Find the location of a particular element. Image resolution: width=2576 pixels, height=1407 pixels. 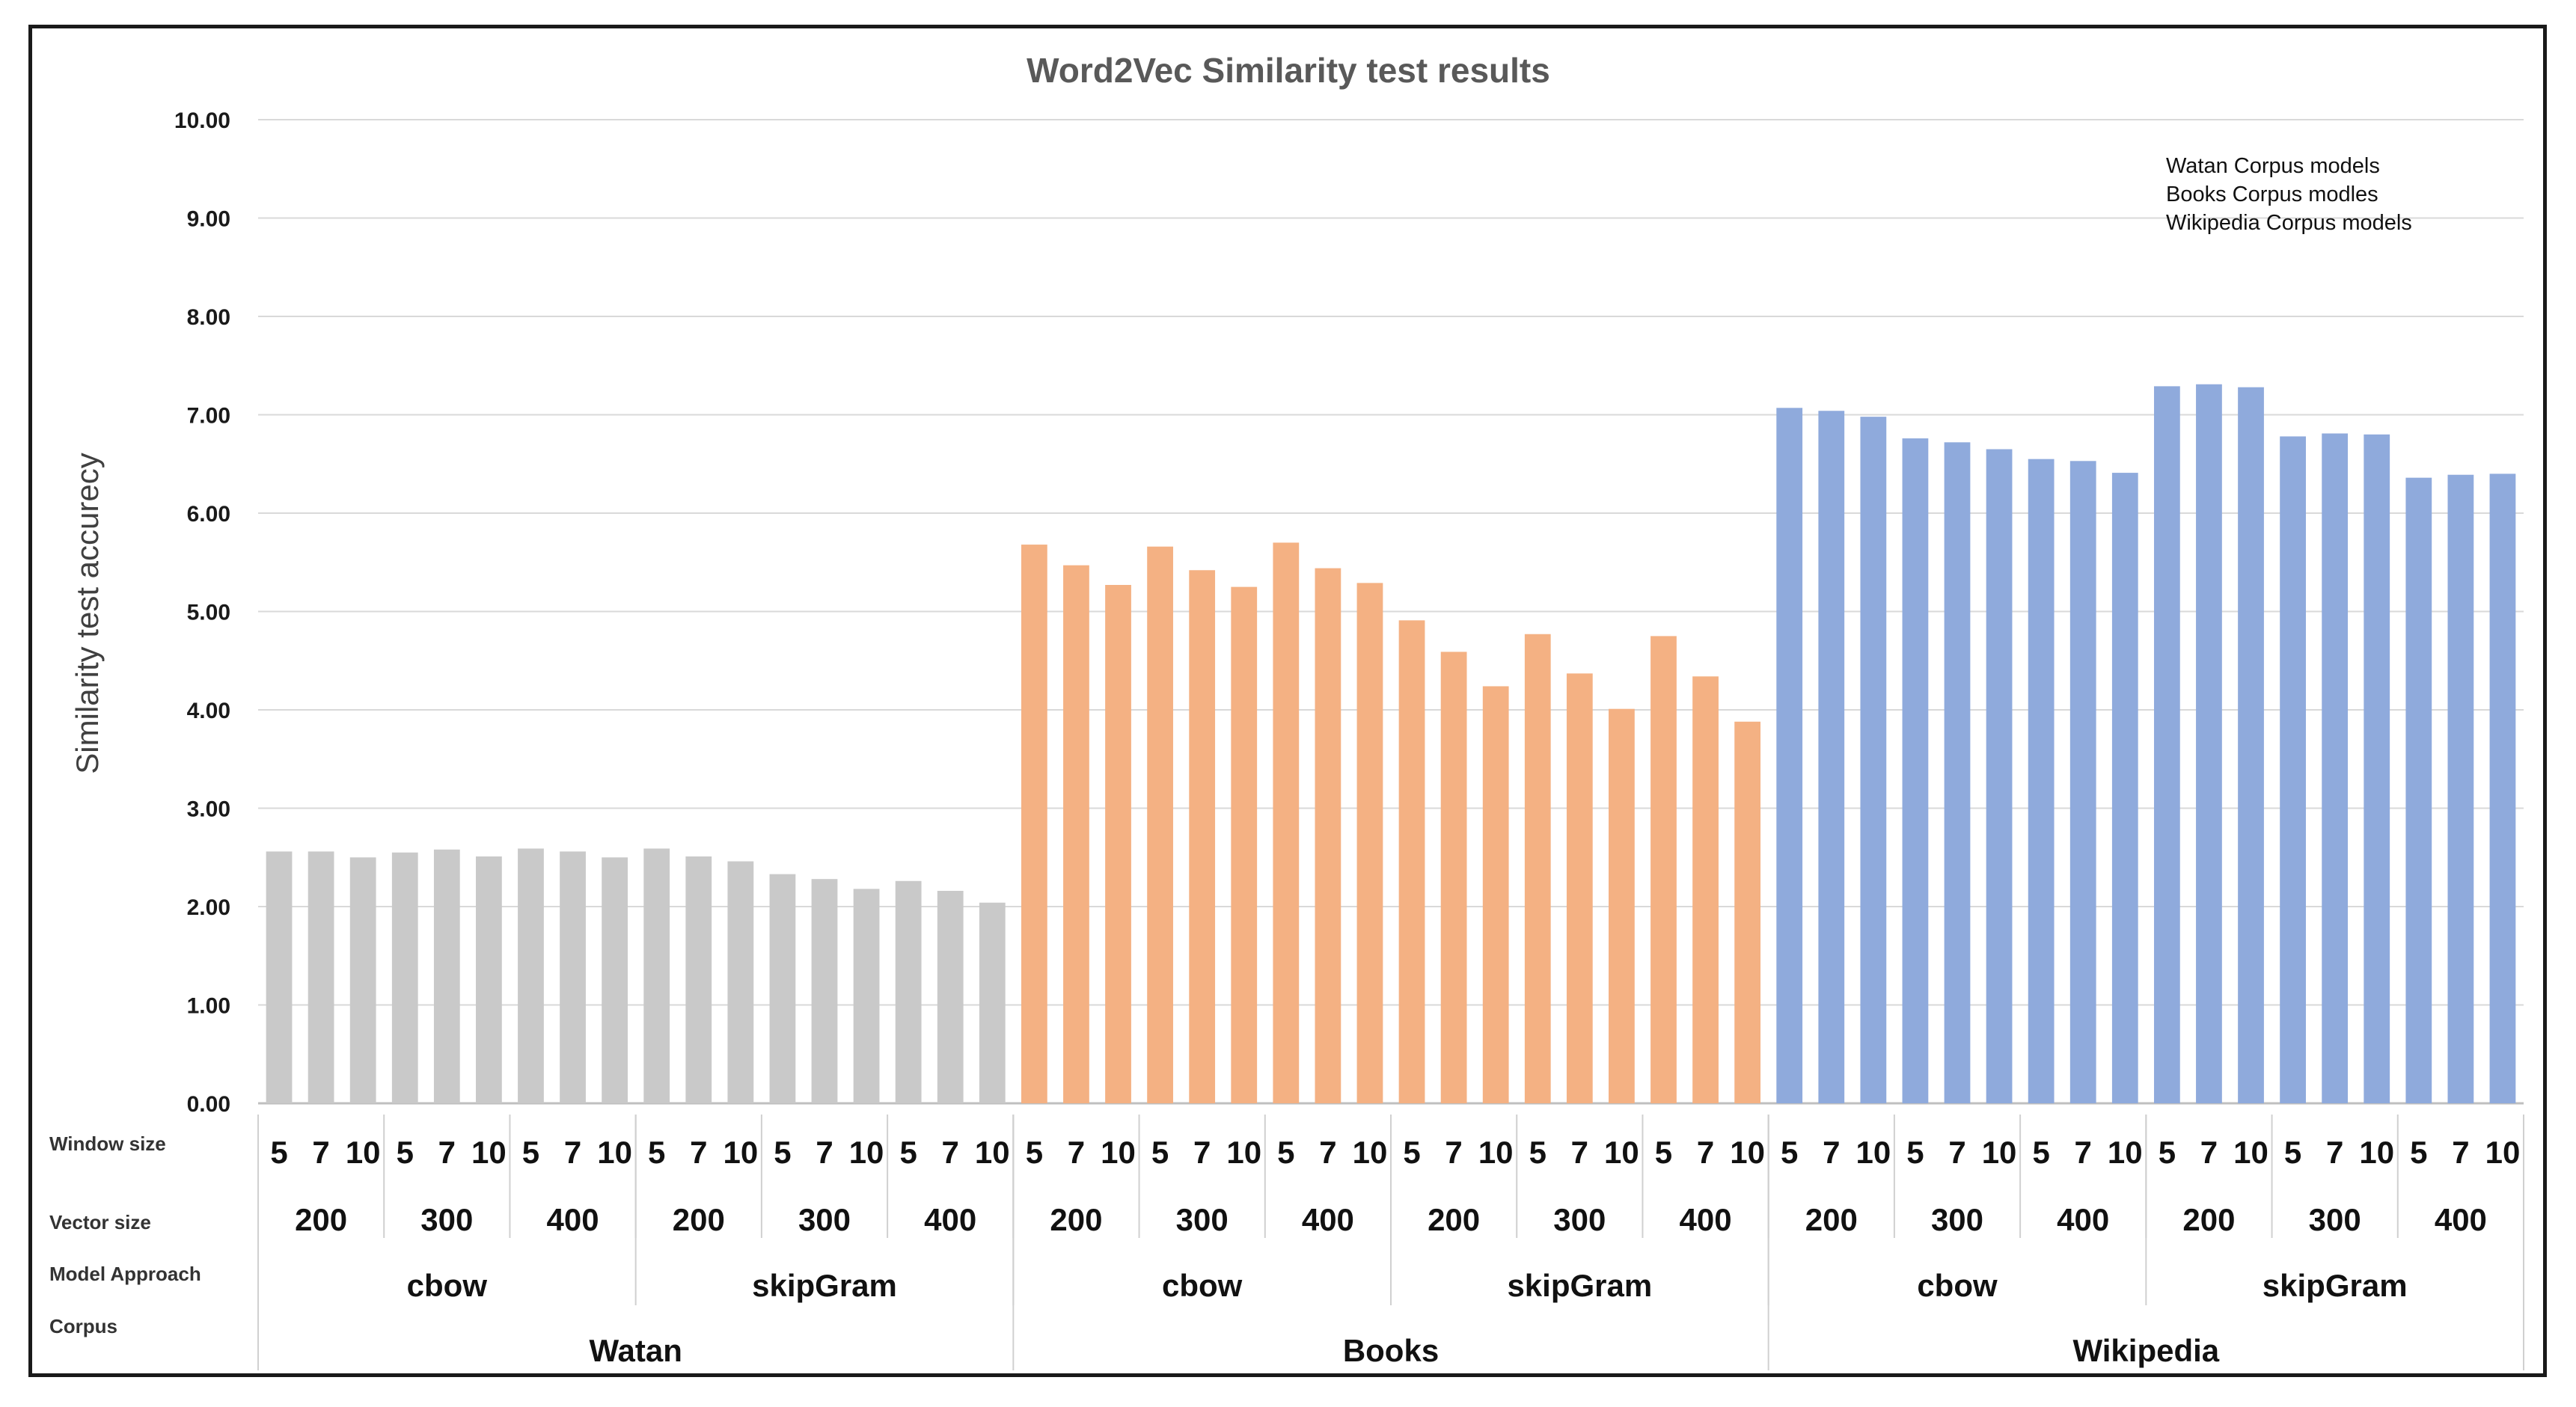

chart-title: Word2Vec Similarity test results is located at coordinates (1288, 70).